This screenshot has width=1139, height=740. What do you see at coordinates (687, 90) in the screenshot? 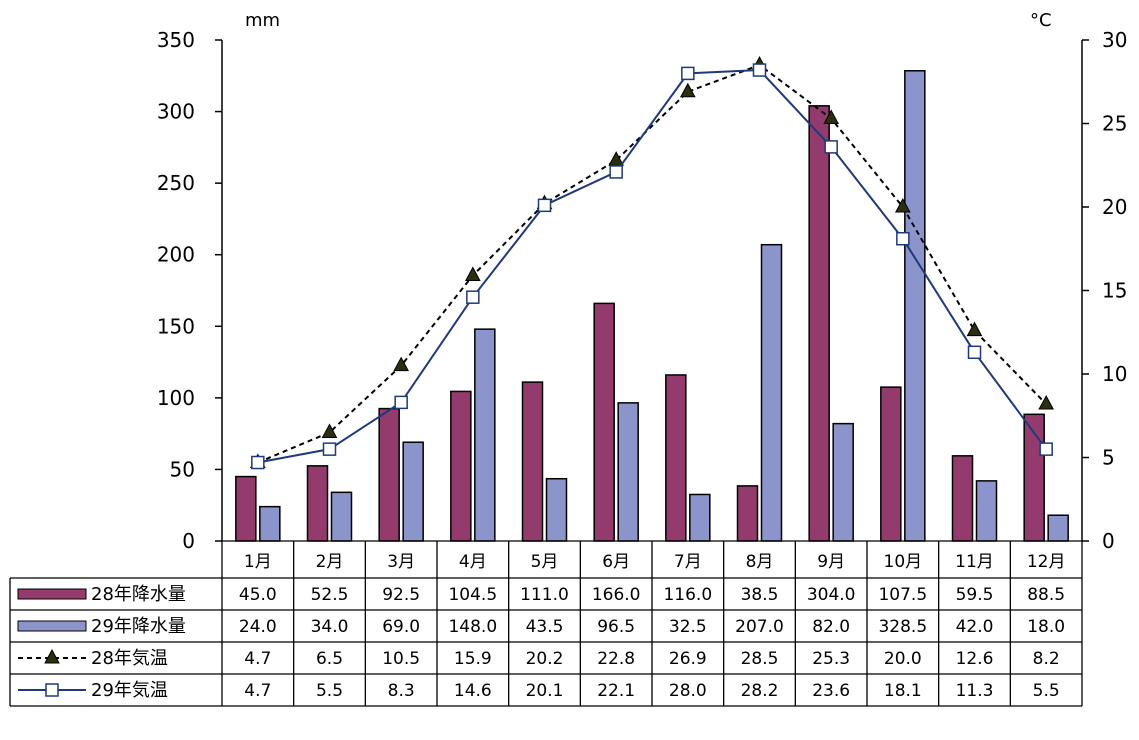
I see `marker-28年気温-7月` at bounding box center [687, 90].